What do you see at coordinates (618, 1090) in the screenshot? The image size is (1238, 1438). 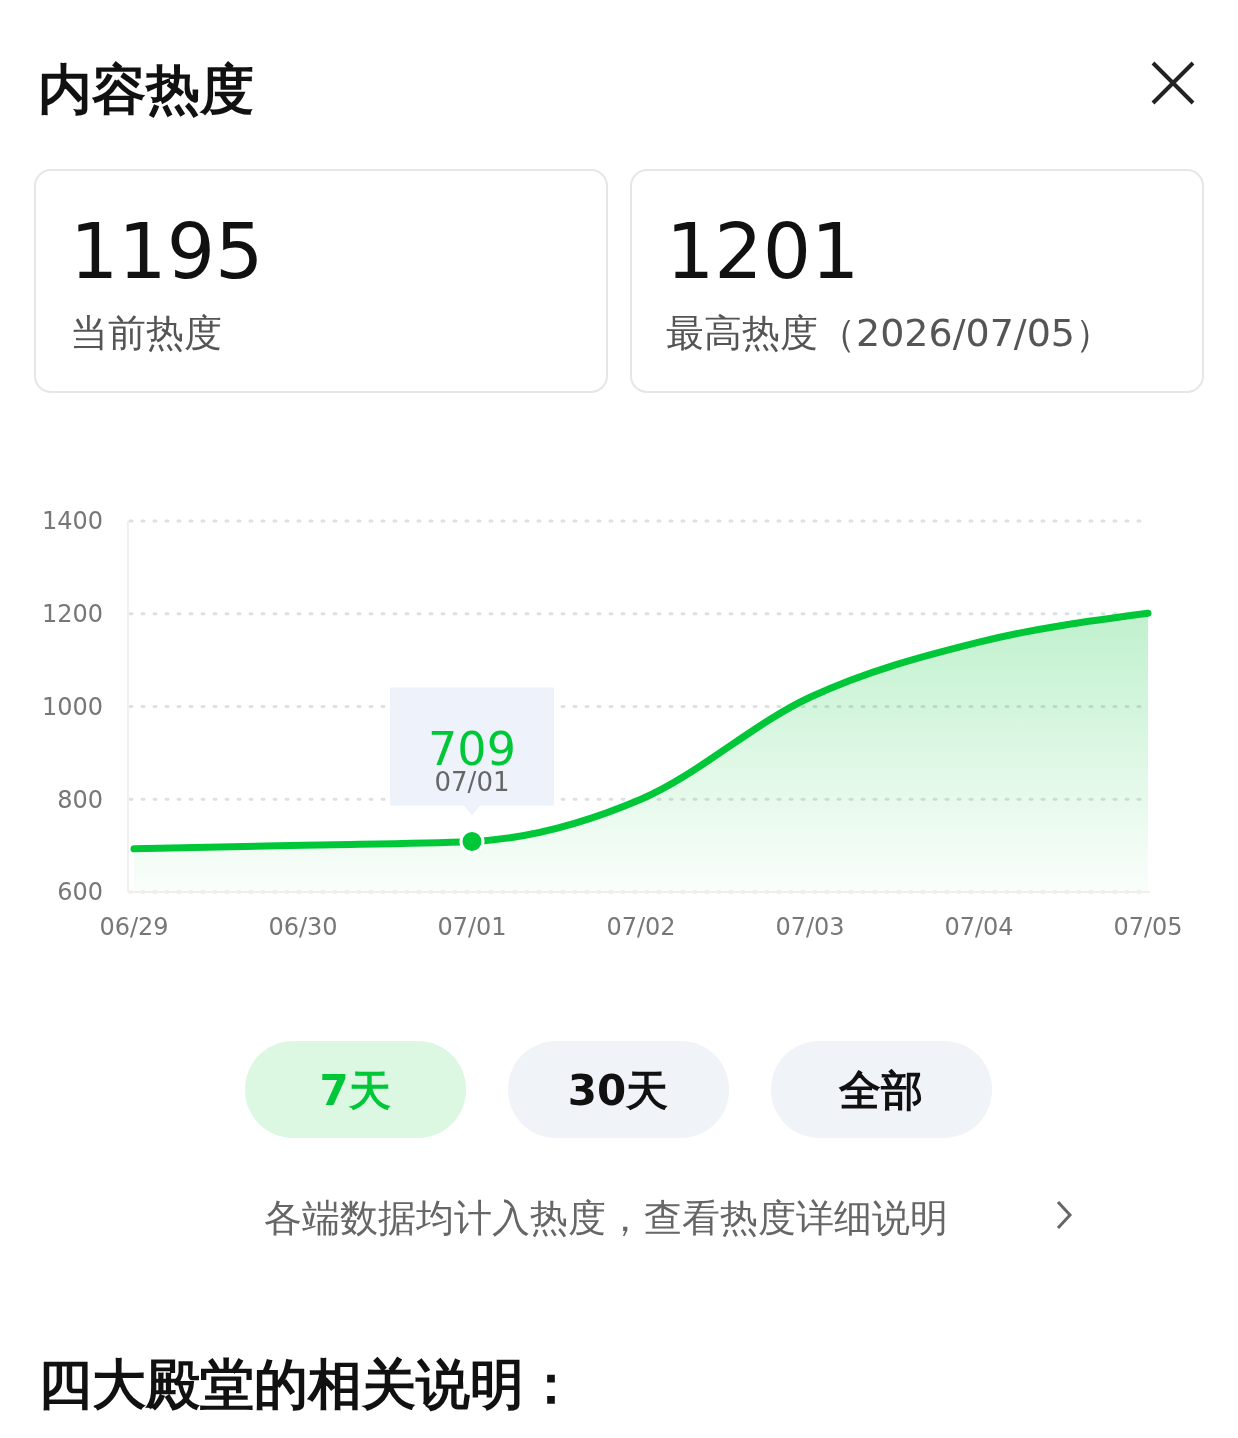 I see `text: 30天` at bounding box center [618, 1090].